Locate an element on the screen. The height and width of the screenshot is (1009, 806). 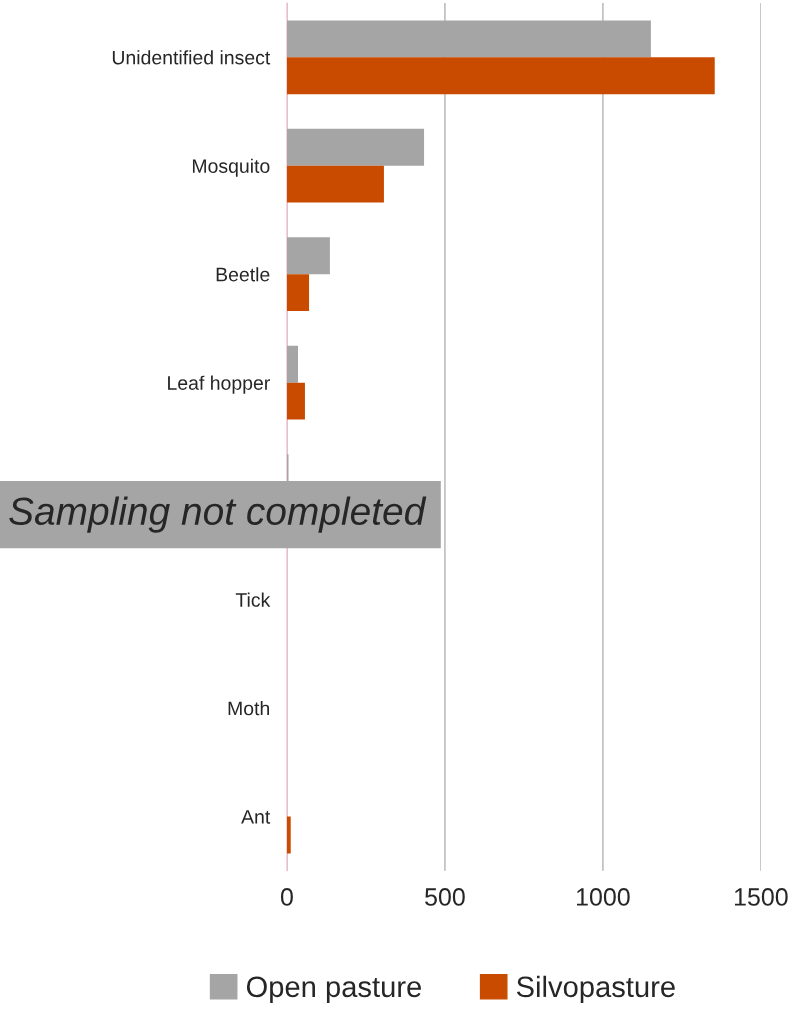
x-tick-label: 0 is located at coordinates (286, 897).